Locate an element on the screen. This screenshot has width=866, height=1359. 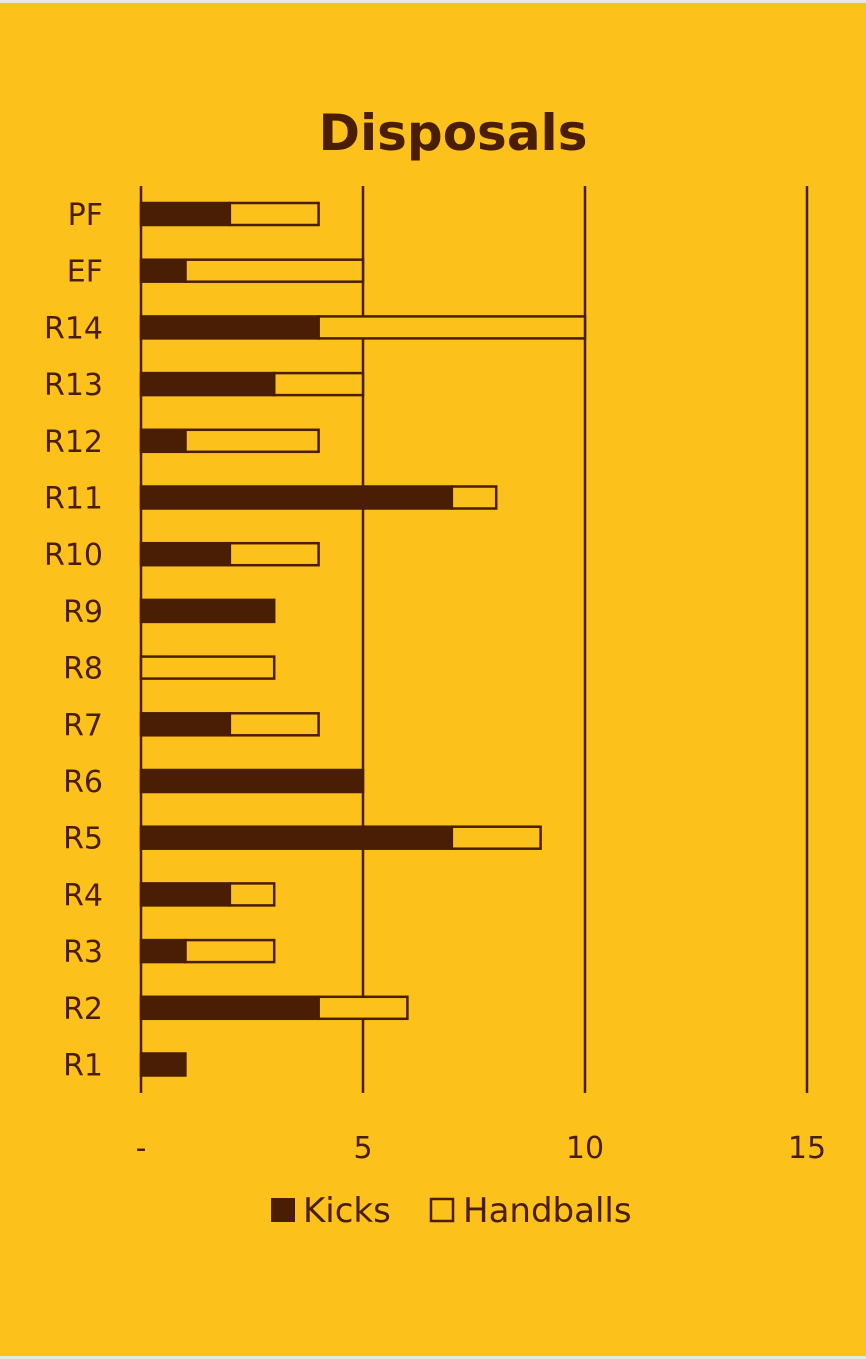
y-tick-label: R4 is located at coordinates (83, 895).